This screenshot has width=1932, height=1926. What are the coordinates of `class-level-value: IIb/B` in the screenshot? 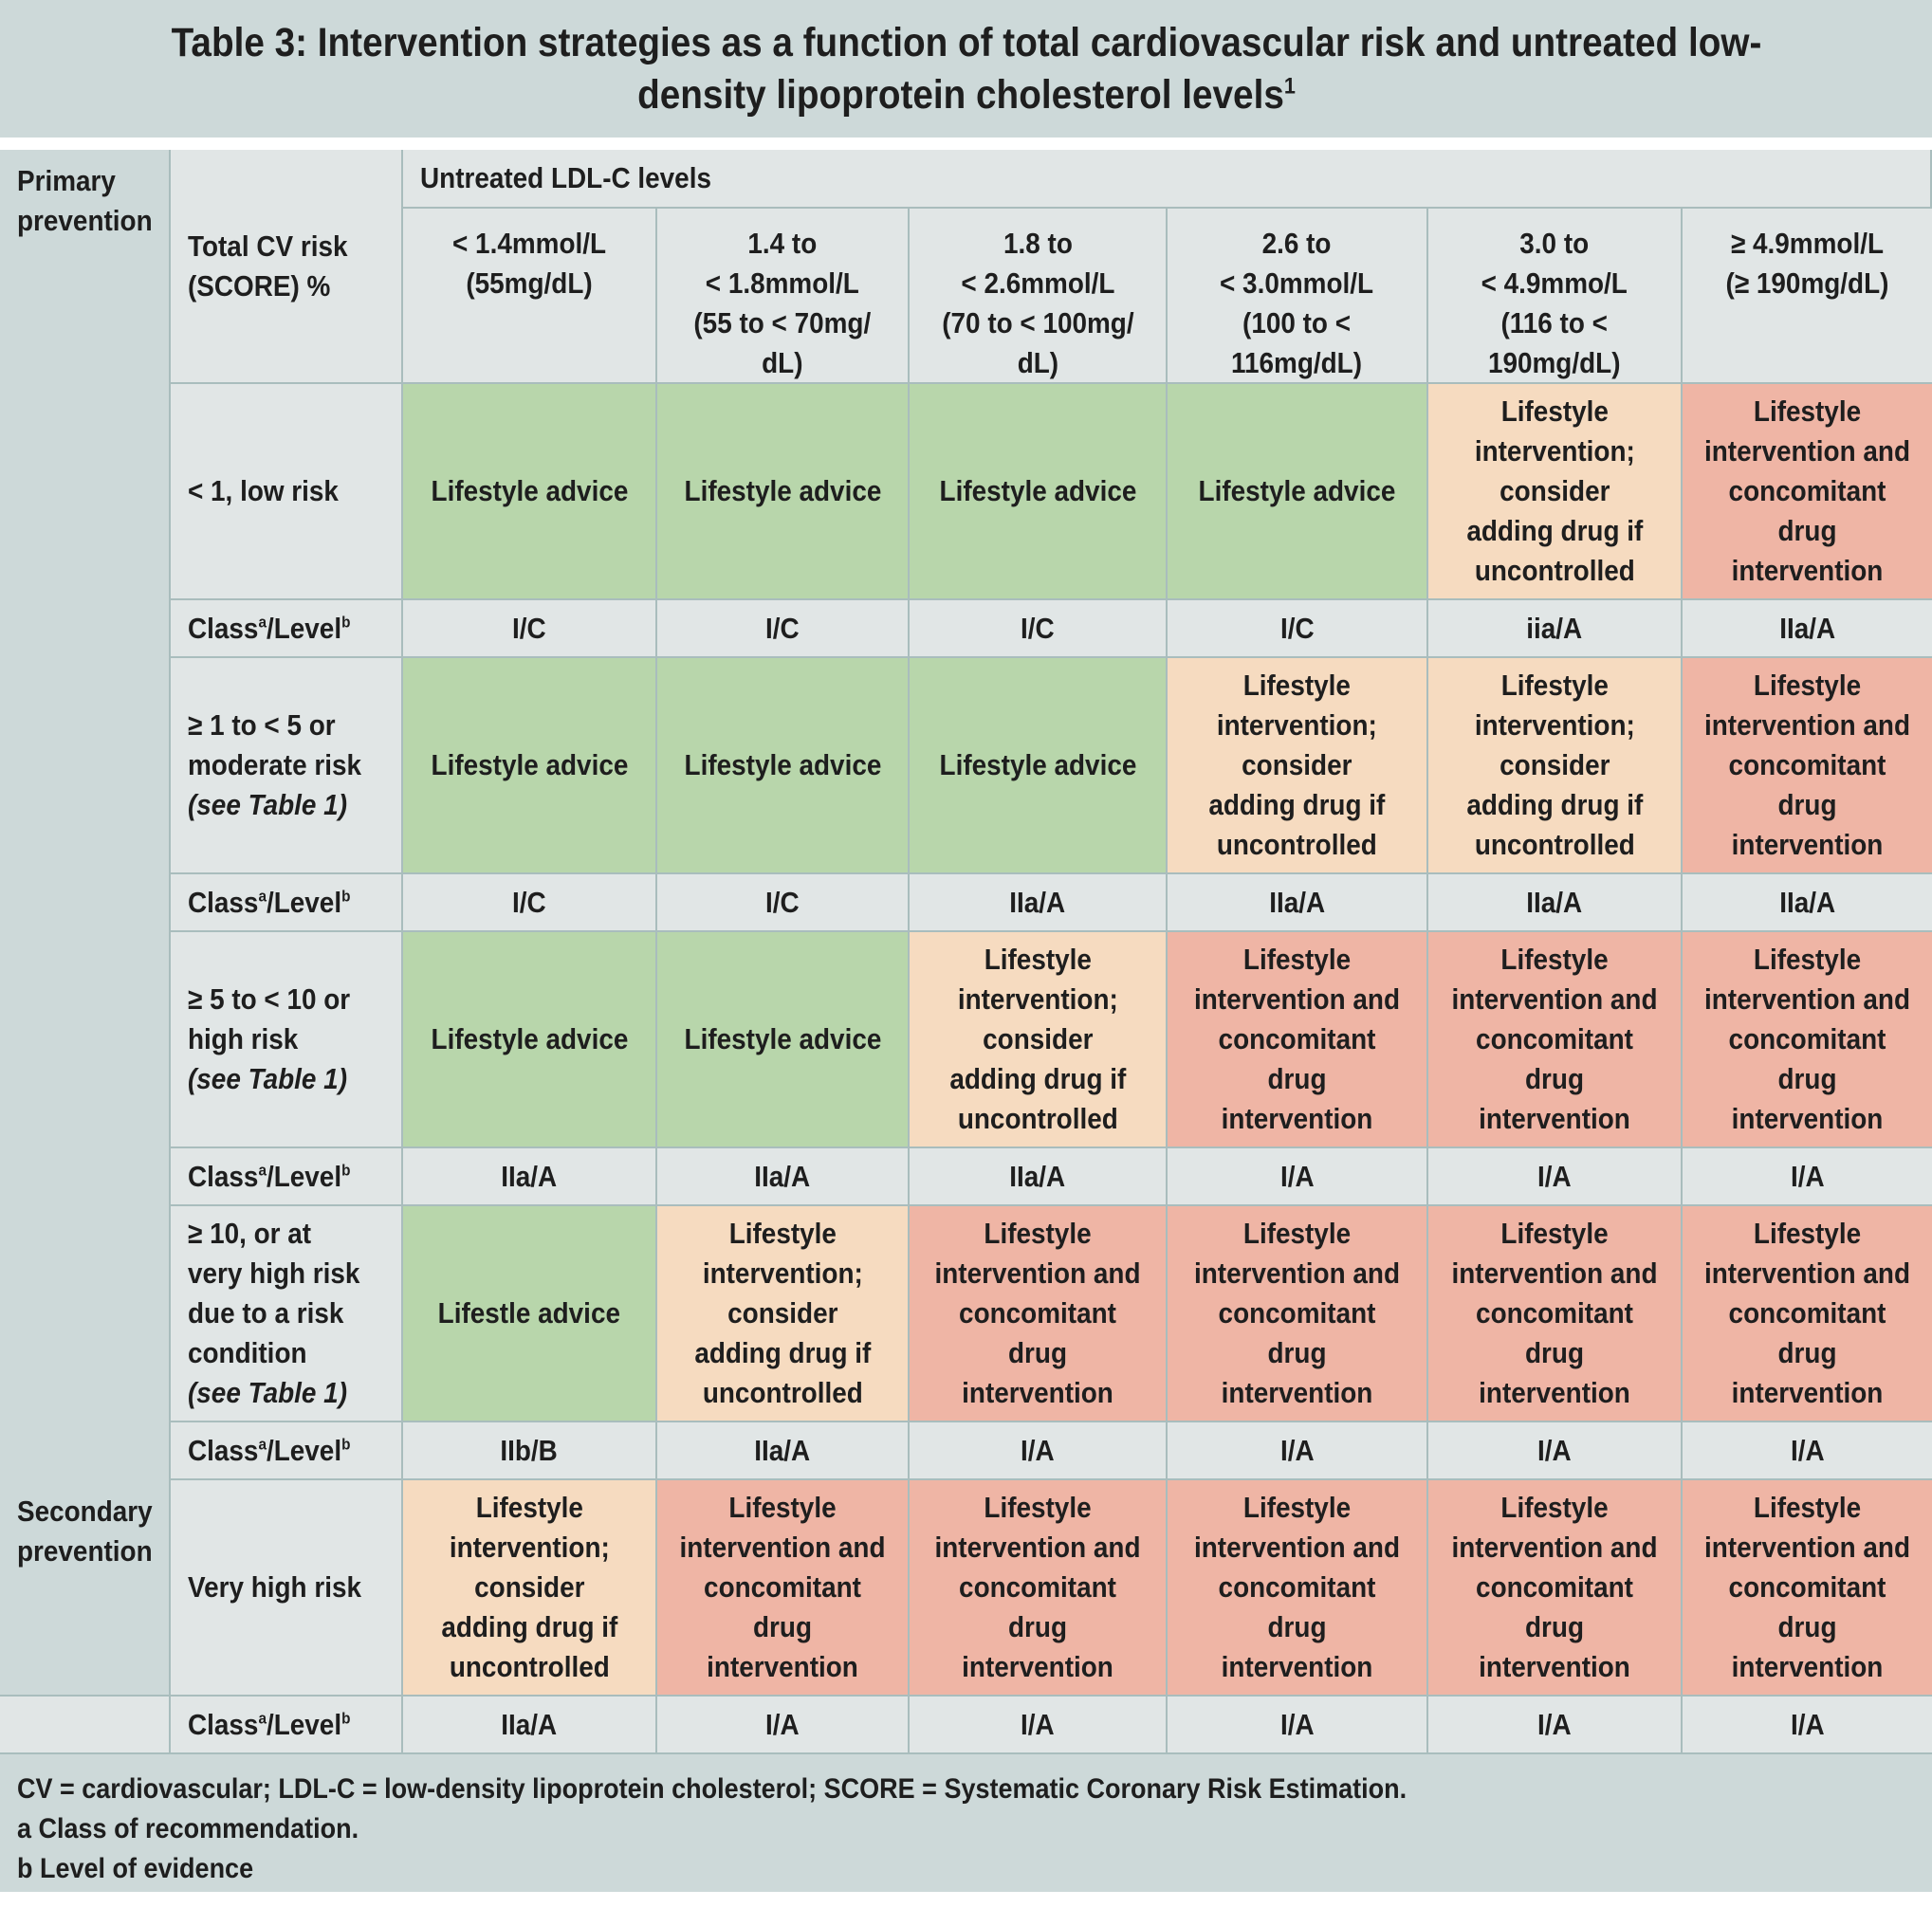 It's located at (530, 1451).